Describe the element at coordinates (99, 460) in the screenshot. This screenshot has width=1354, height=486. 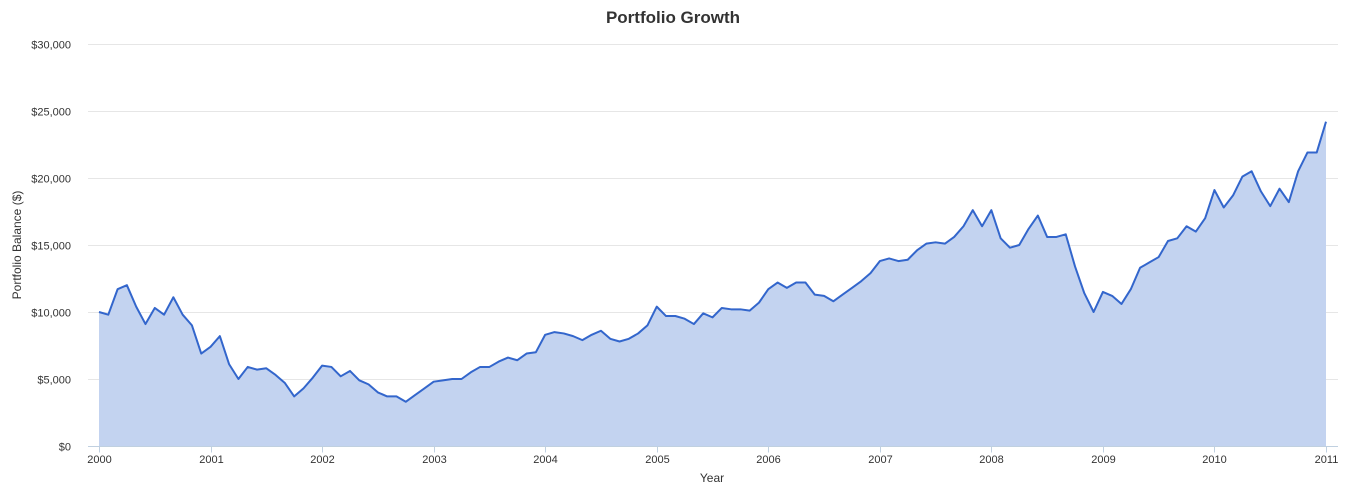
I see `x-tick-label: 2000` at that location.